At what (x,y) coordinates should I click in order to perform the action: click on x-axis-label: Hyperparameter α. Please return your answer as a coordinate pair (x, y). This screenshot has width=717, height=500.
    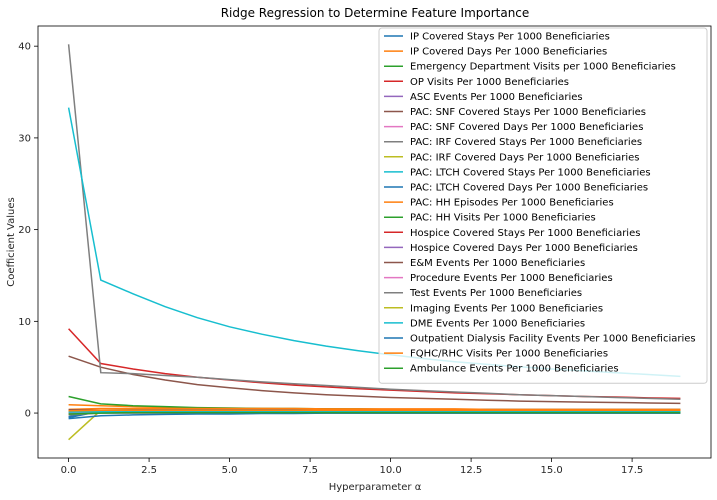
    Looking at the image, I should click on (375, 487).